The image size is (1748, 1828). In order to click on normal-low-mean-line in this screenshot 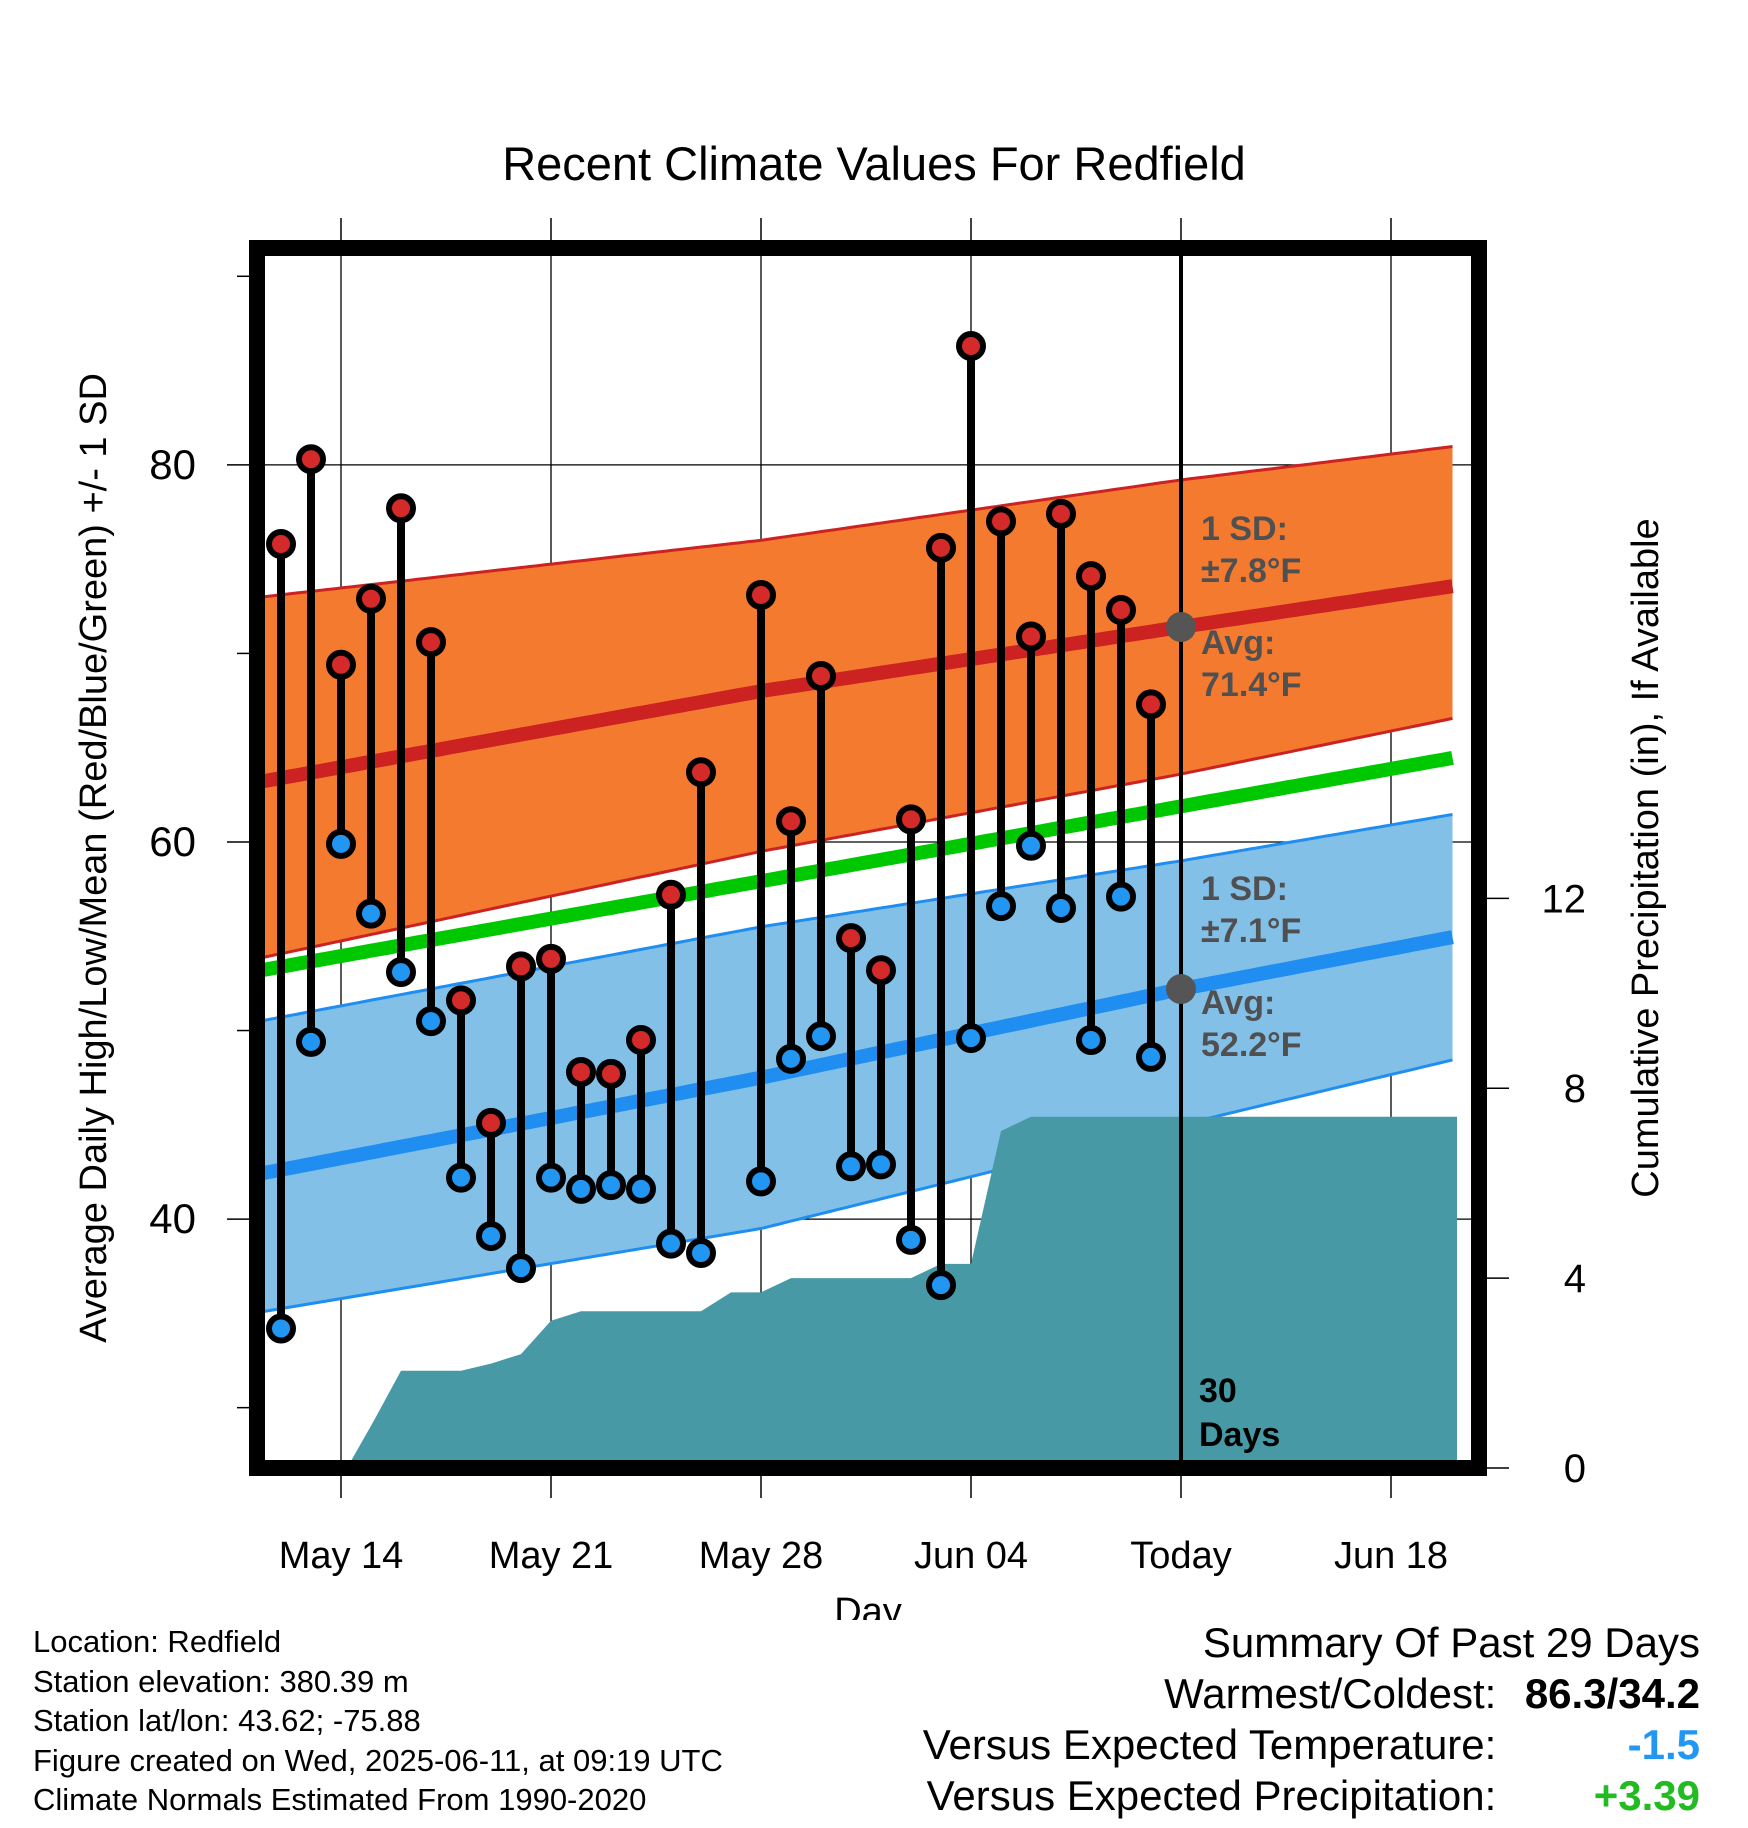, I will do `click(855, 1056)`.